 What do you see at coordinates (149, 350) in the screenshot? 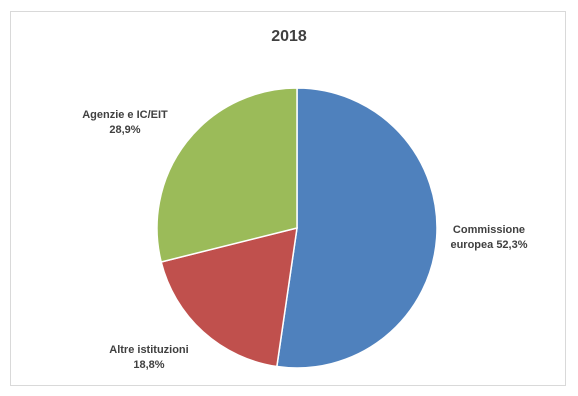
I see `label-altre-line1: Altre istituzioni` at bounding box center [149, 350].